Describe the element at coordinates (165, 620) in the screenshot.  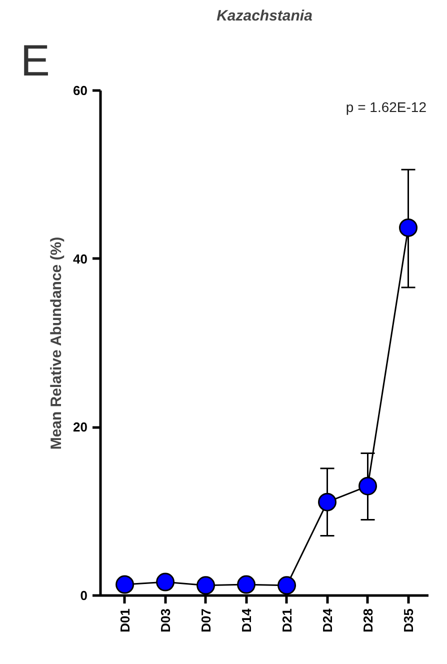
I see `x-tick-label: D03` at that location.